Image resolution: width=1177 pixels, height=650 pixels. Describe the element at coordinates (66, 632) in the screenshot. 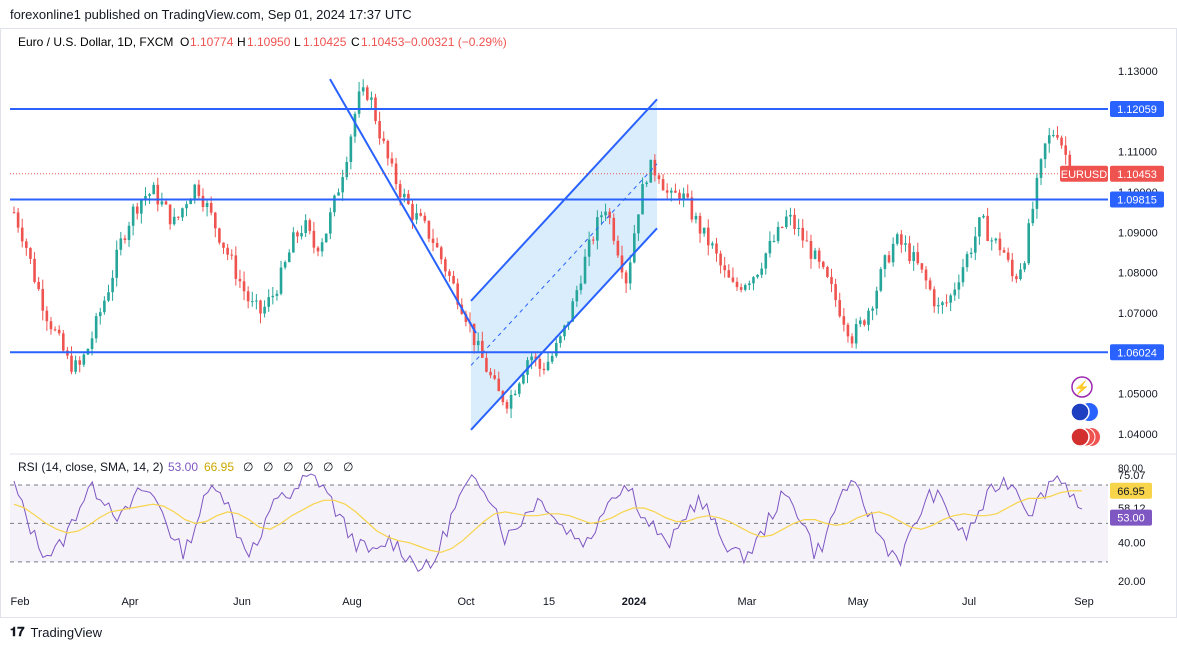

I see `tradingview-wordmark: TradingView` at that location.